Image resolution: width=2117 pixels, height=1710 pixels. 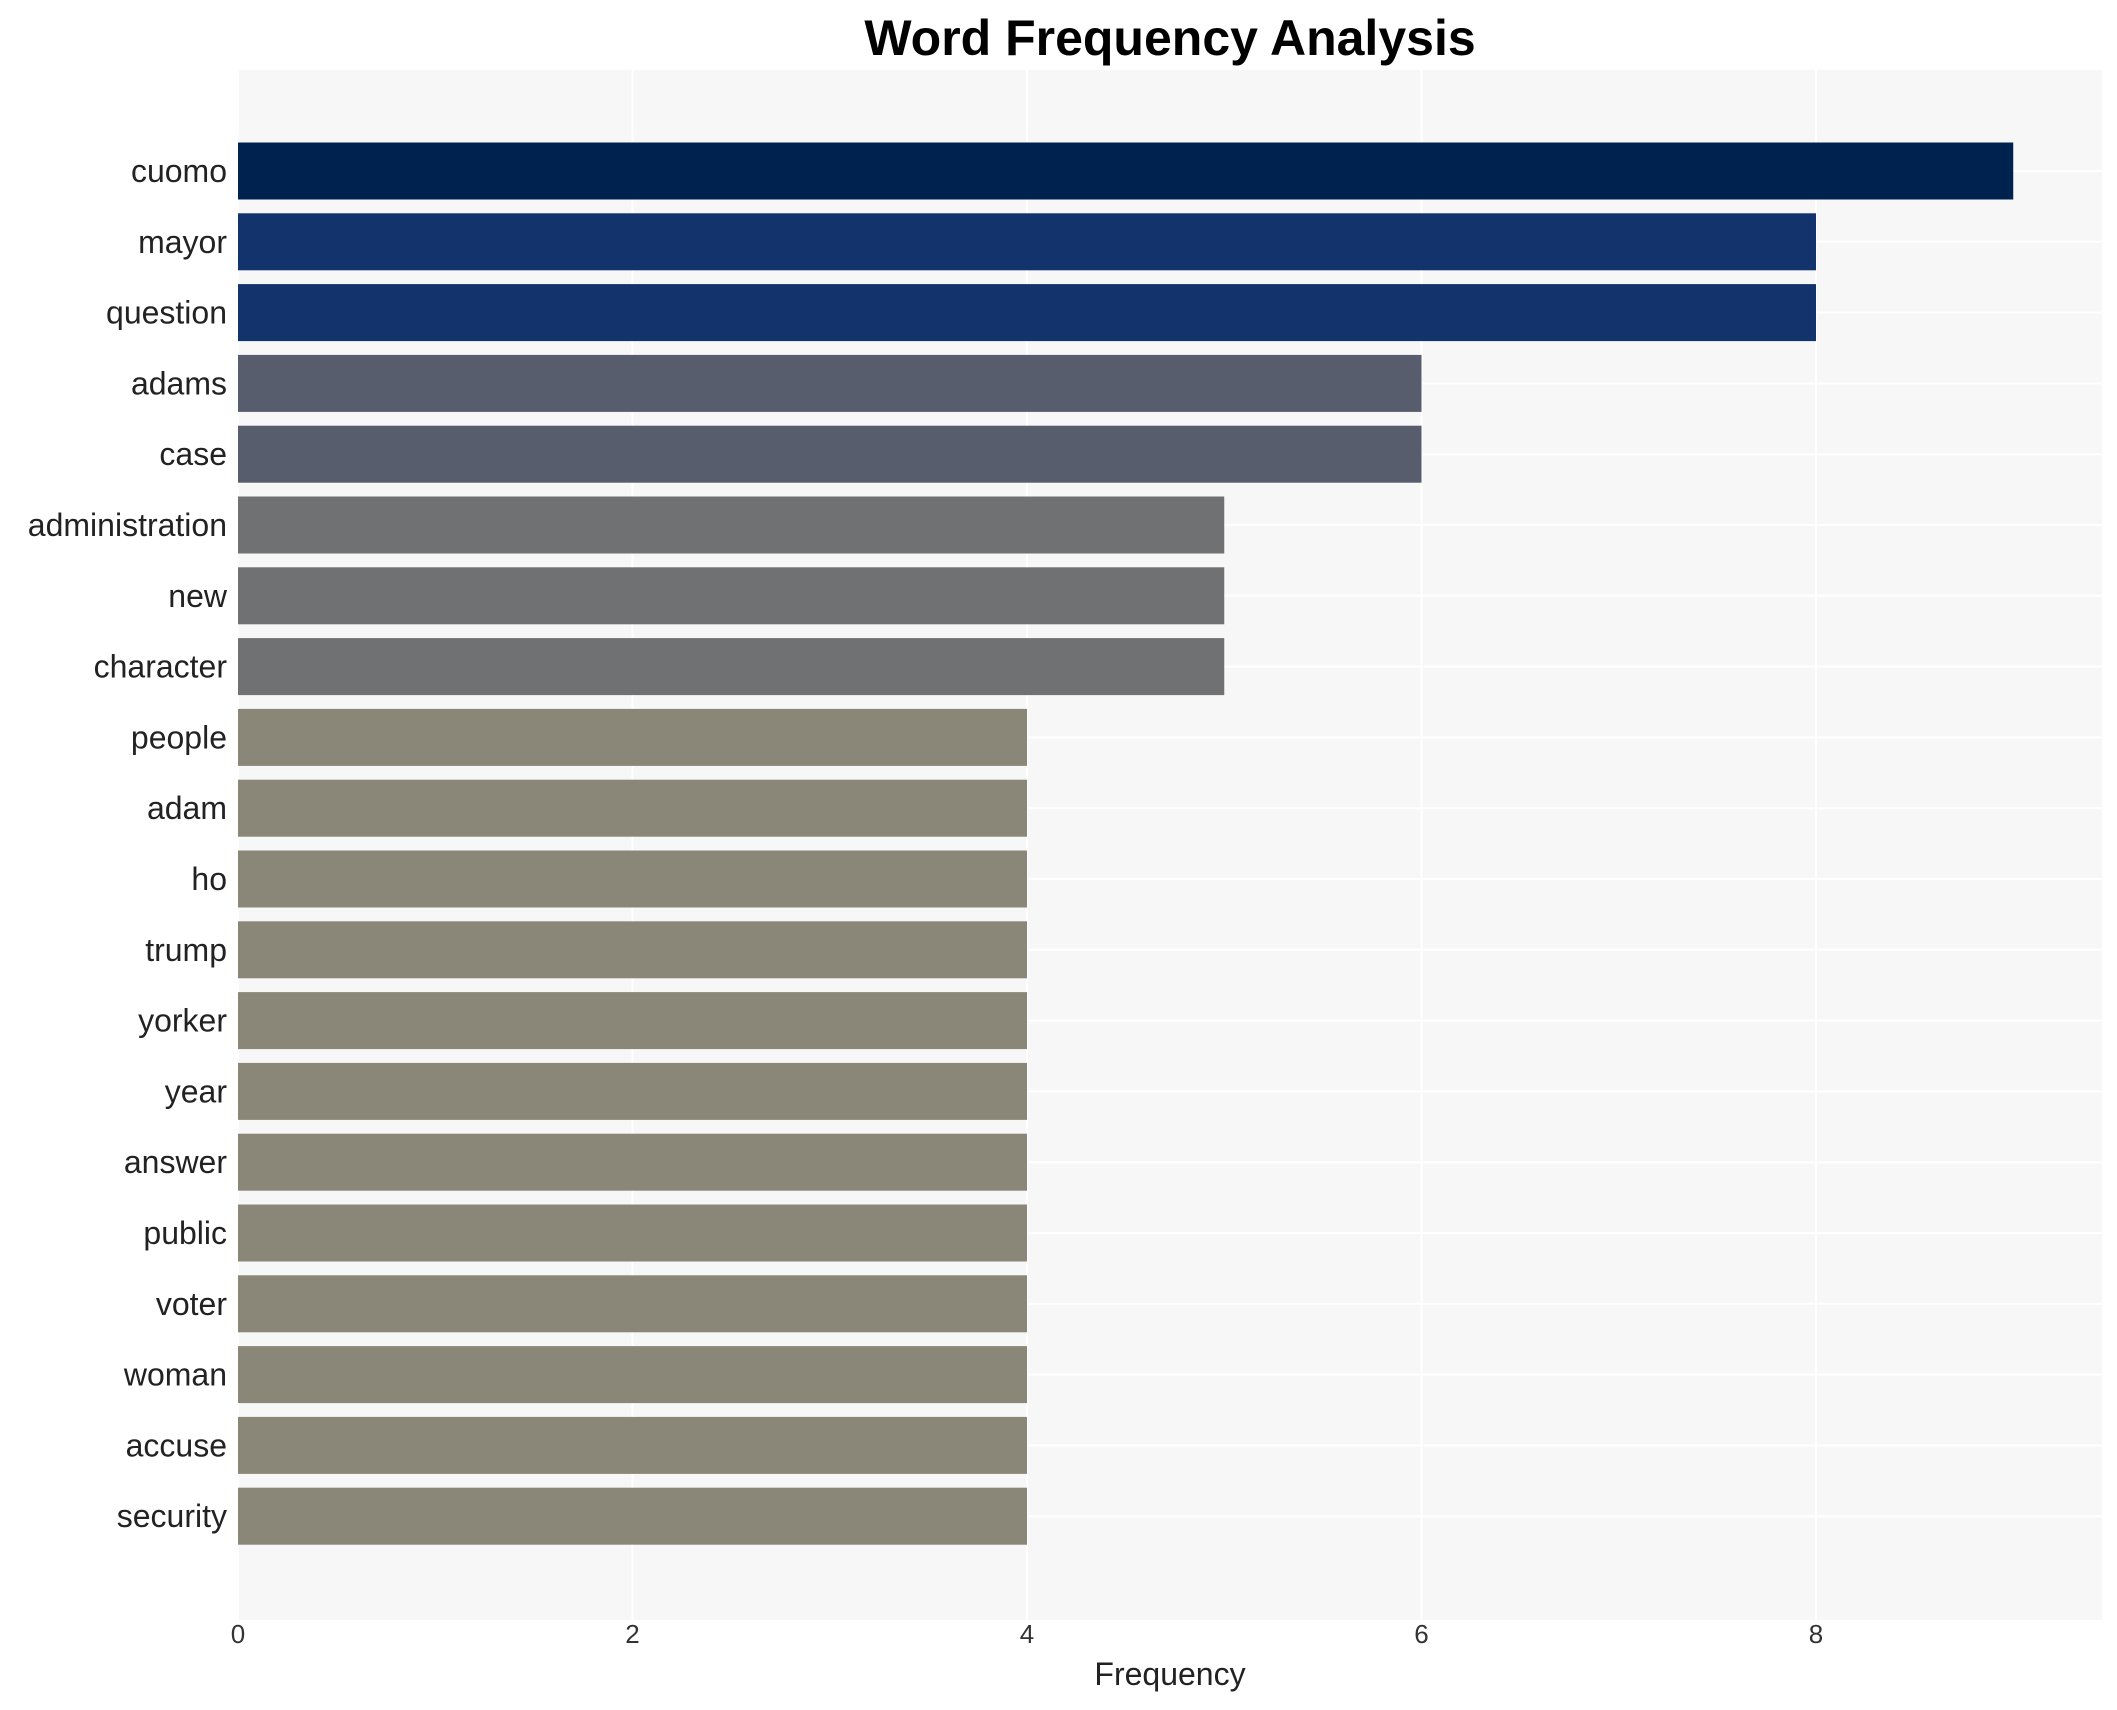 I want to click on category-label: voter, so click(x=191, y=1304).